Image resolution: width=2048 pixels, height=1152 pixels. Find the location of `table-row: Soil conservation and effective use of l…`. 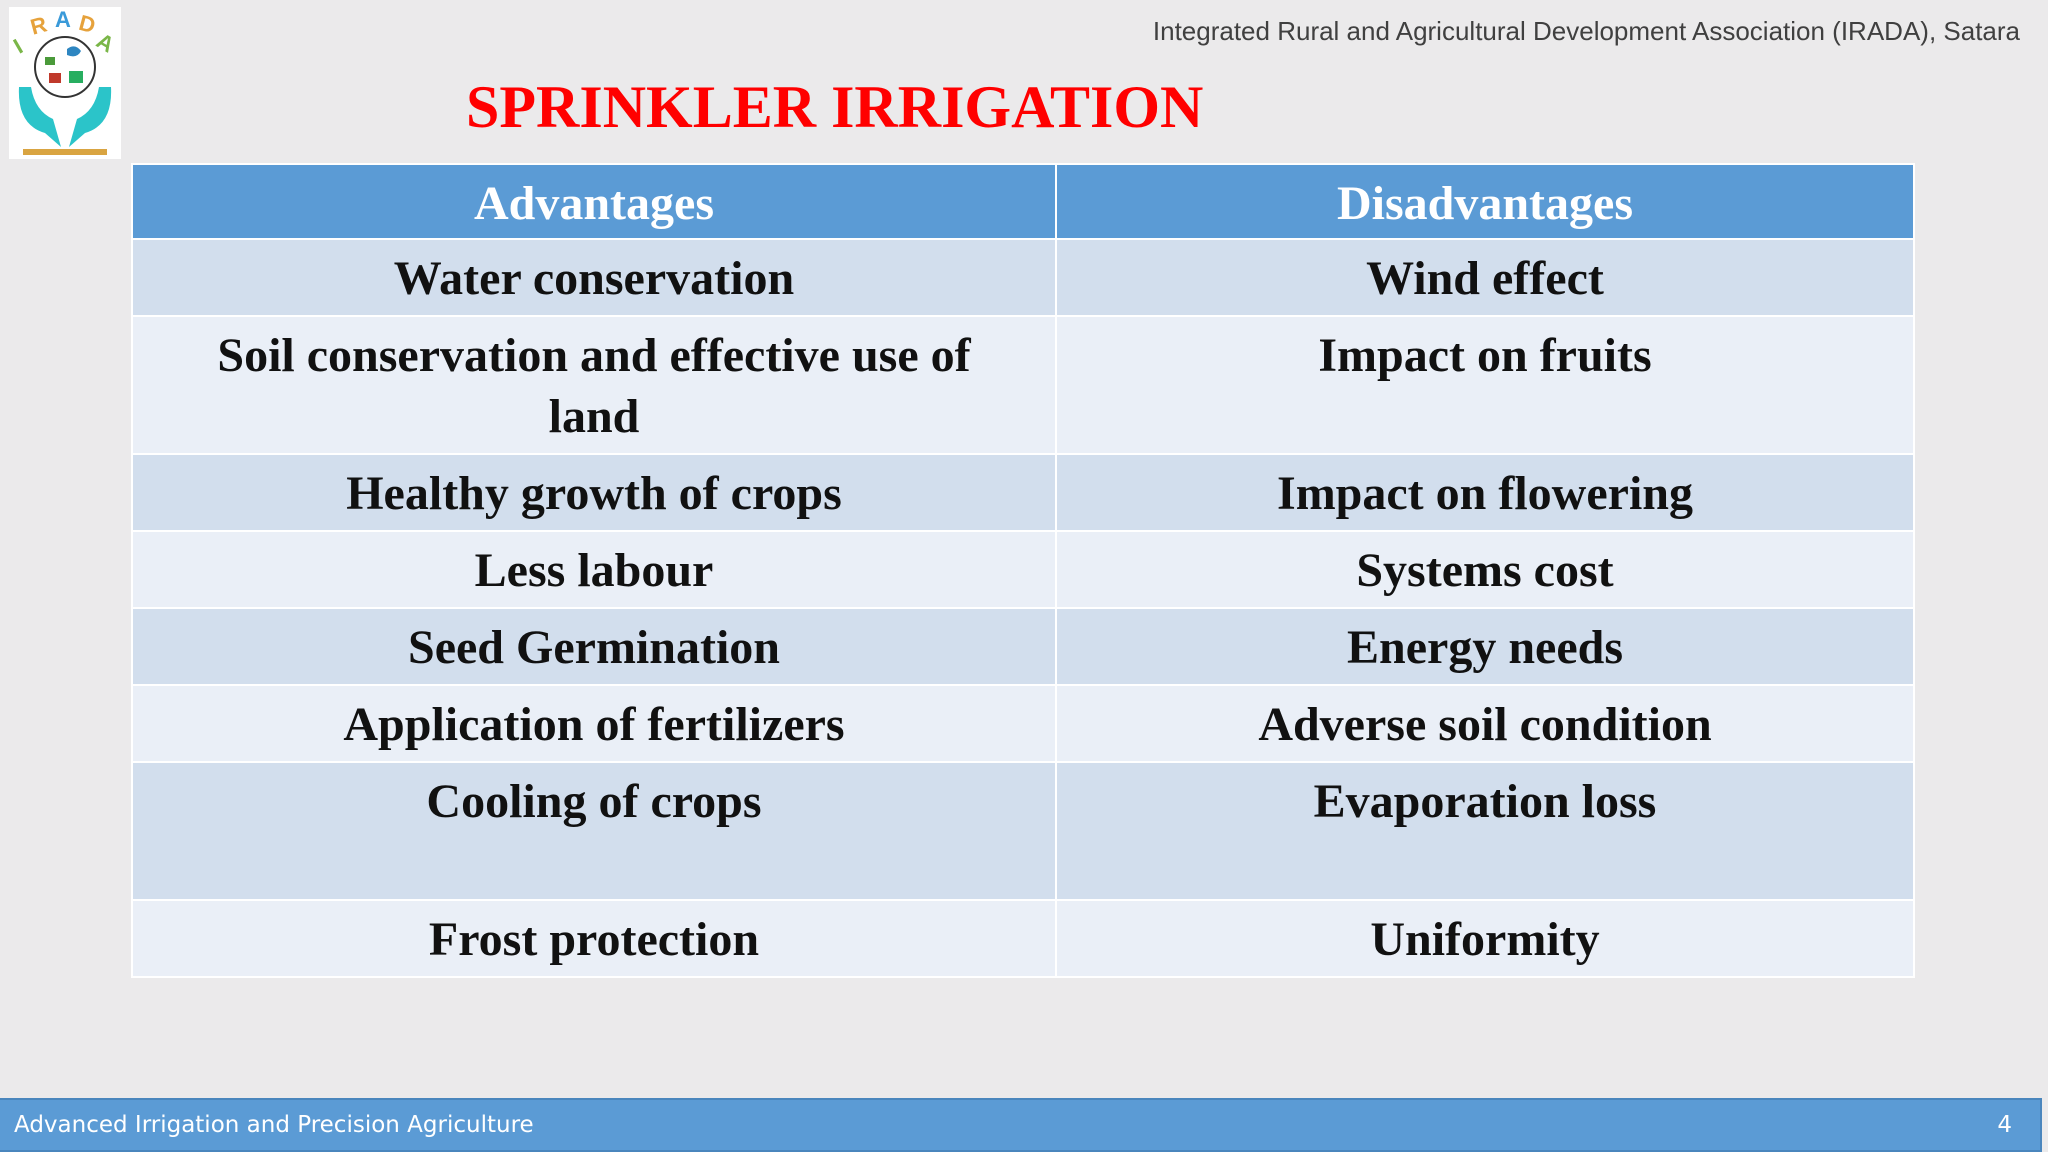

table-row: Soil conservation and effective use of l… is located at coordinates (1023, 386).